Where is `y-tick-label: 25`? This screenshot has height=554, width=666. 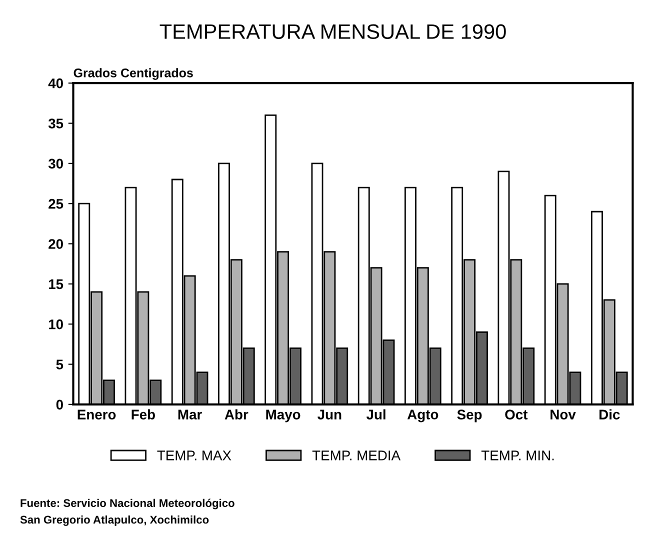 y-tick-label: 25 is located at coordinates (56, 203).